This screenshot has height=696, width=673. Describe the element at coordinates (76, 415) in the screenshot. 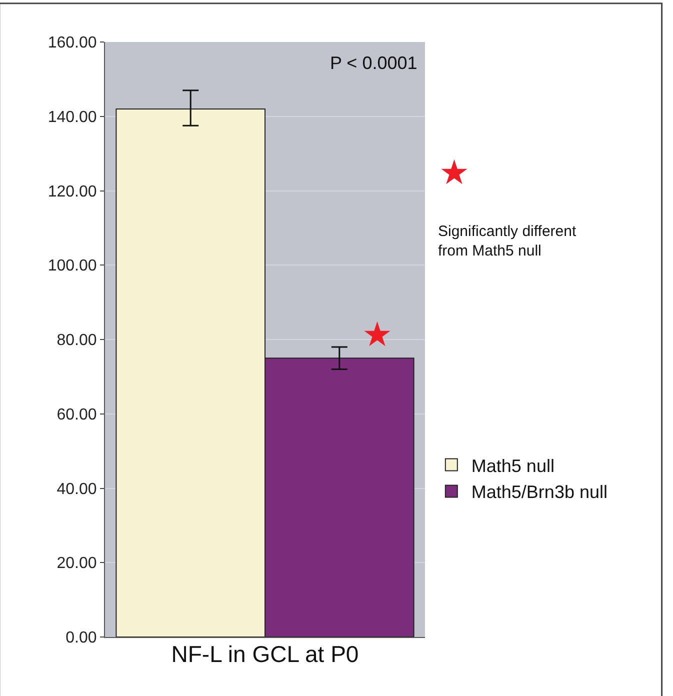

I see `y-tick-label: 60.00` at that location.